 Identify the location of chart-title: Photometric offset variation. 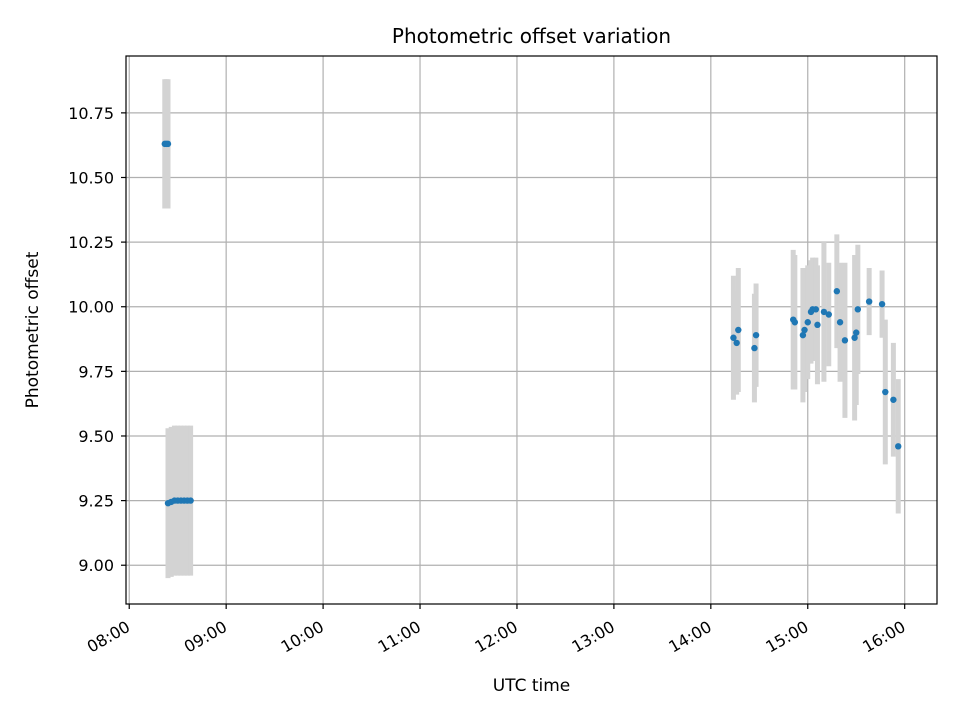
(531, 36).